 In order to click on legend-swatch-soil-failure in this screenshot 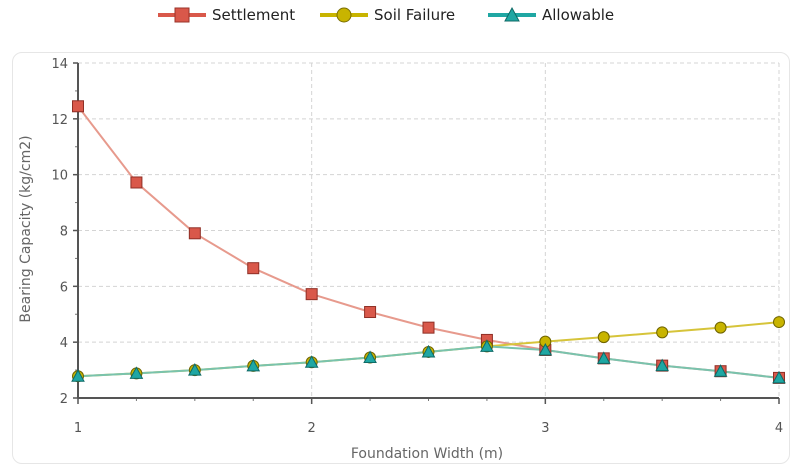, I will do `click(344, 15)`.